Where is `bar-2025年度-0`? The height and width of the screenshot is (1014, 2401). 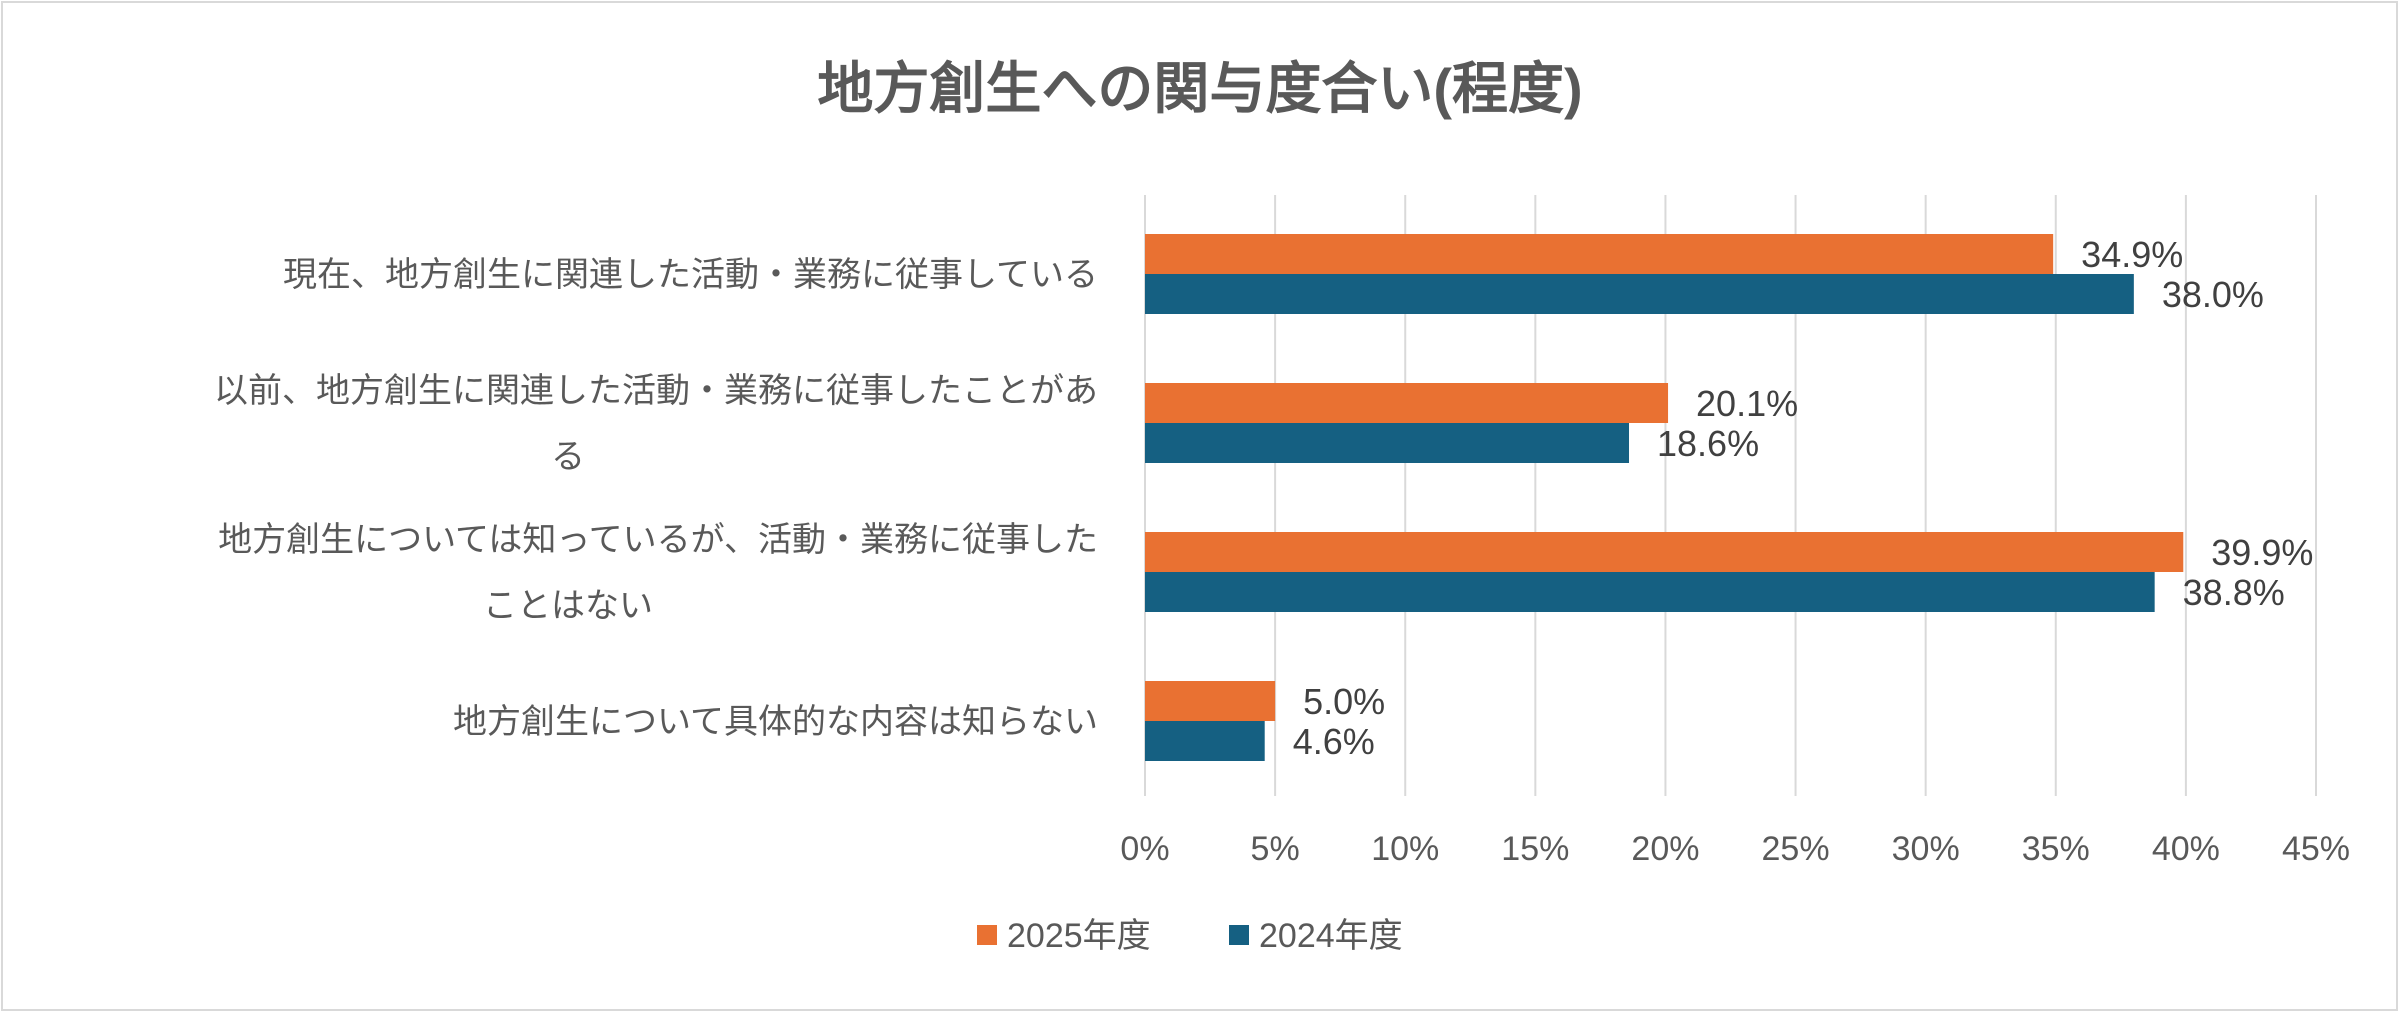
bar-2025年度-0 is located at coordinates (1599, 254).